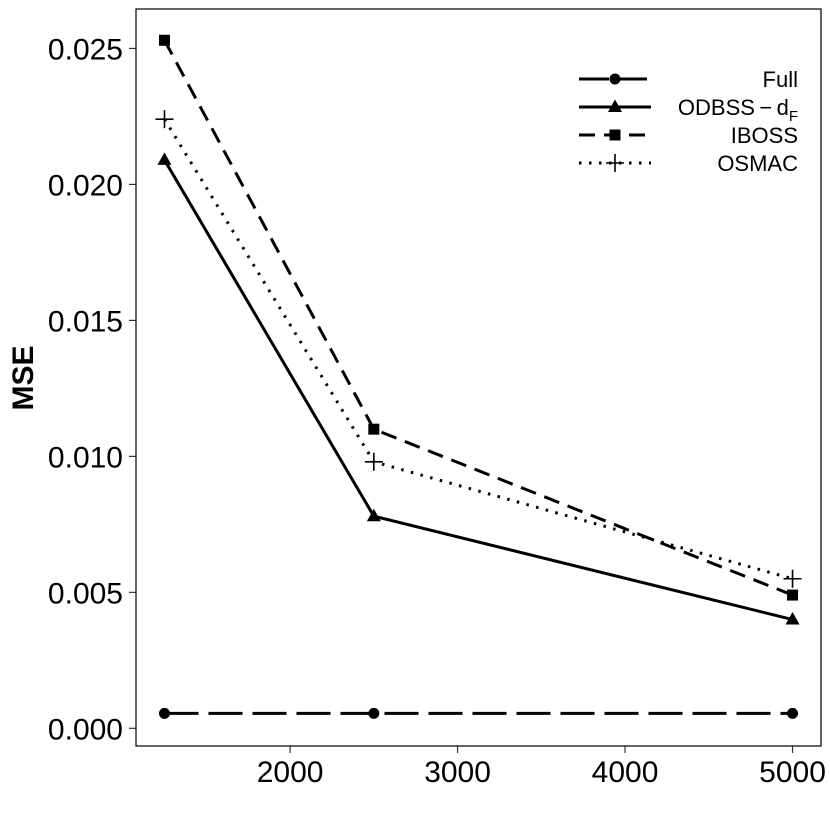  I want to click on legend-label: ODBSS − dF, so click(738, 110).